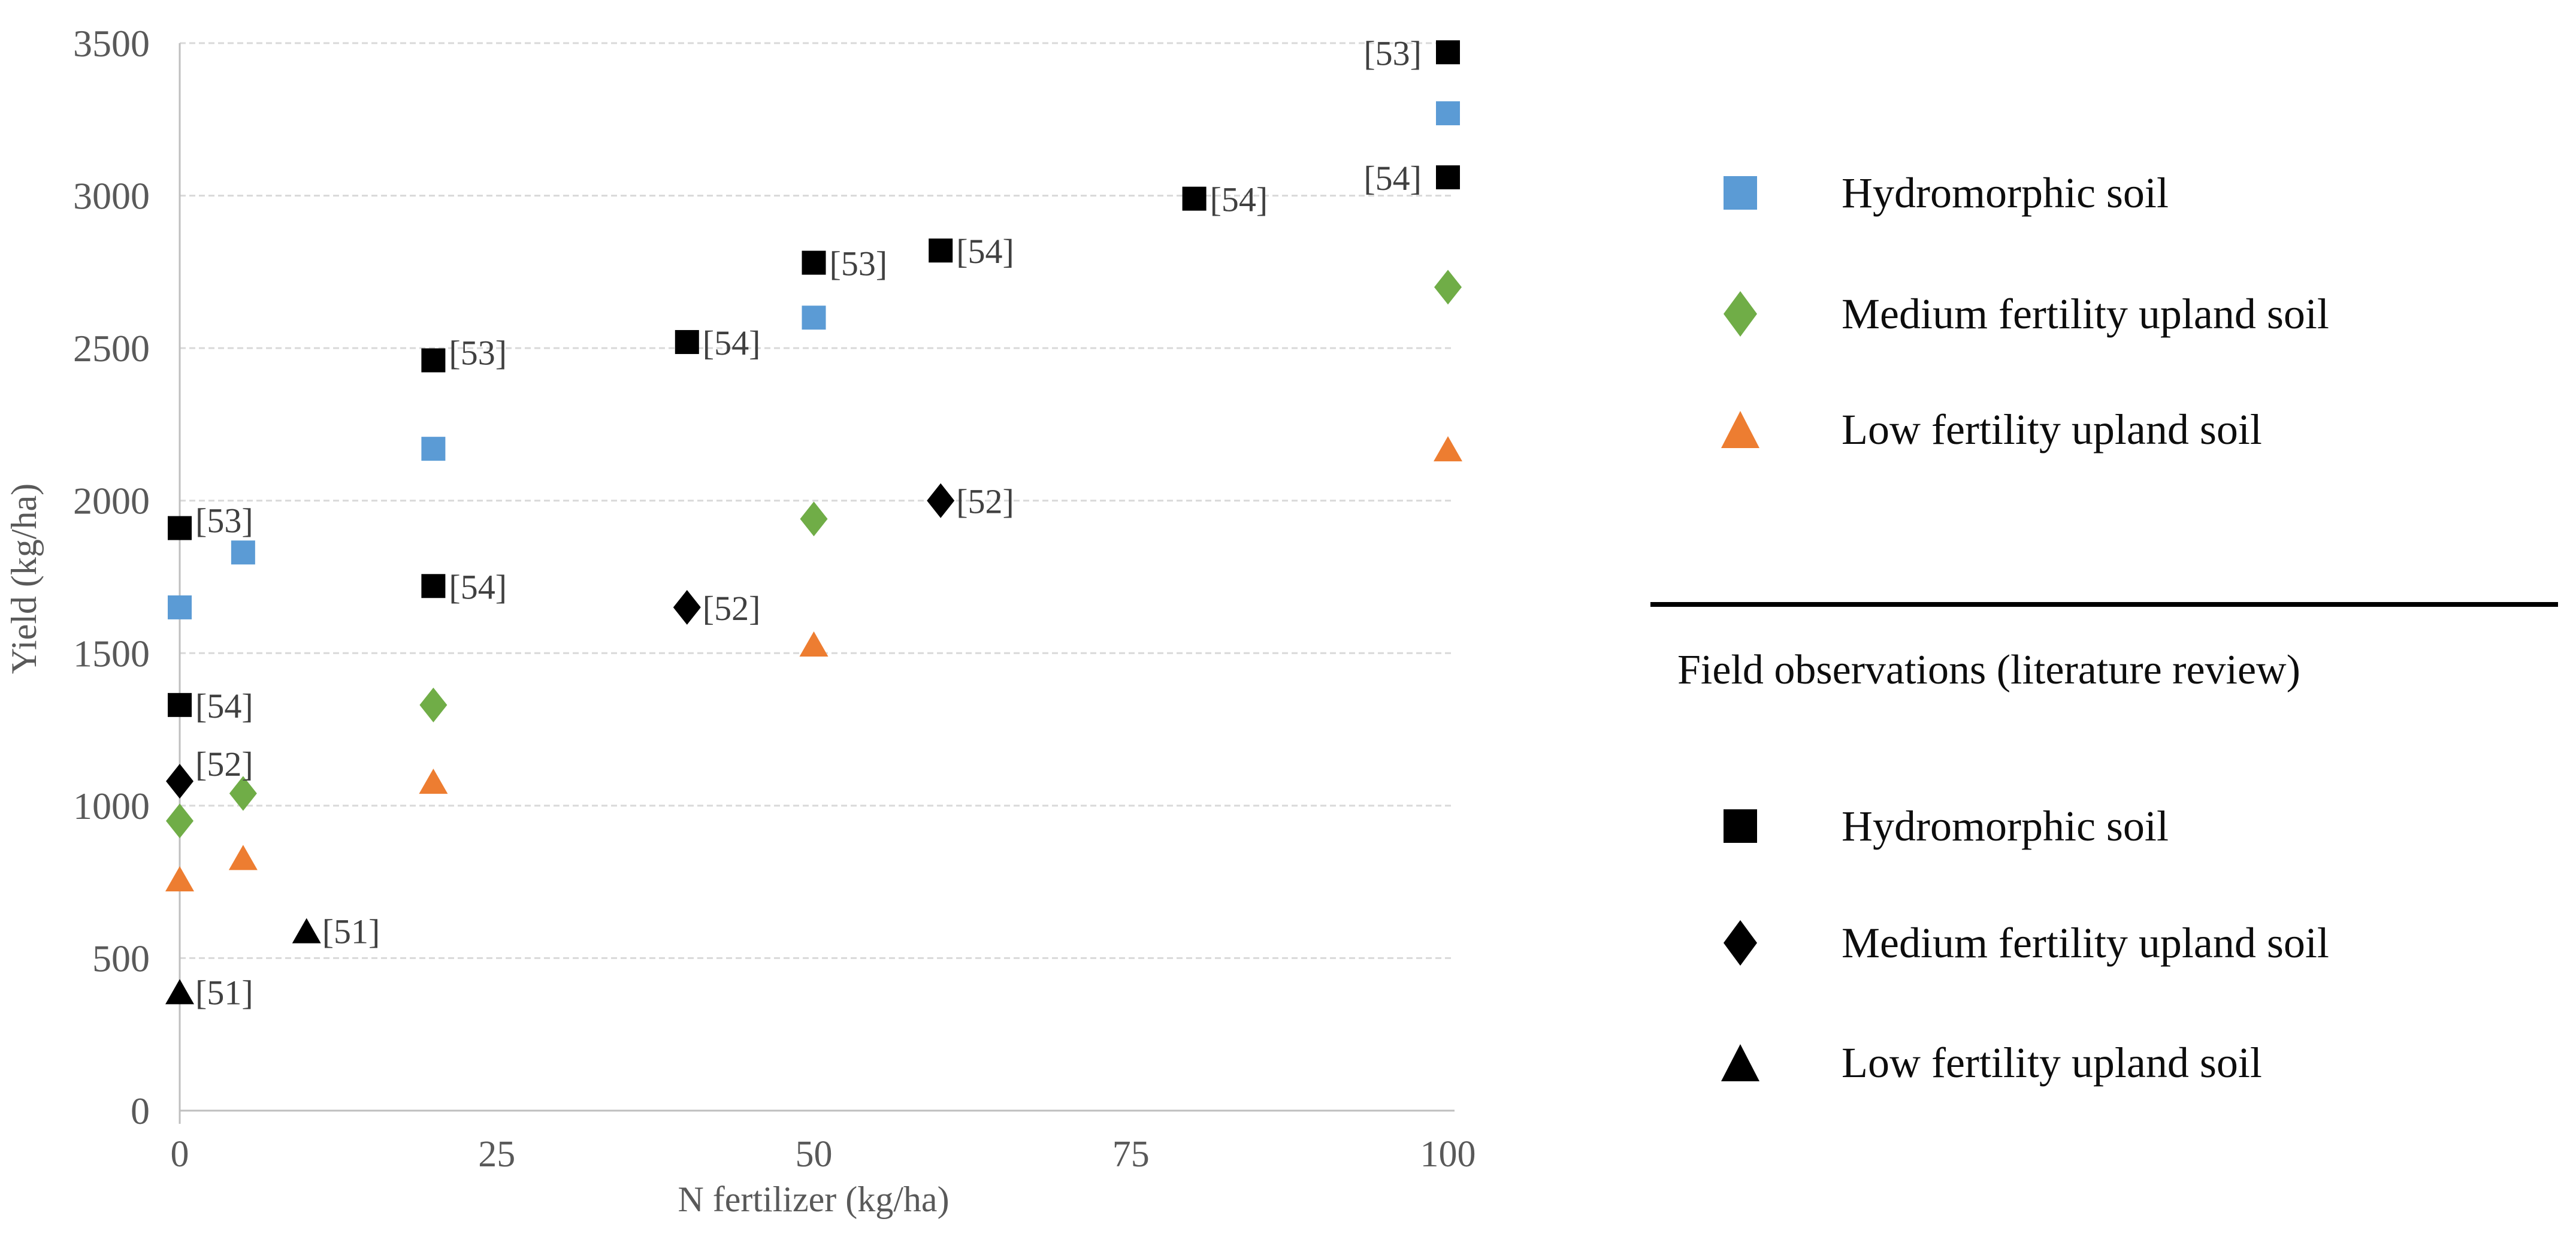 The height and width of the screenshot is (1258, 2576). Describe the element at coordinates (1448, 1154) in the screenshot. I see `x-tick-label: 100` at that location.